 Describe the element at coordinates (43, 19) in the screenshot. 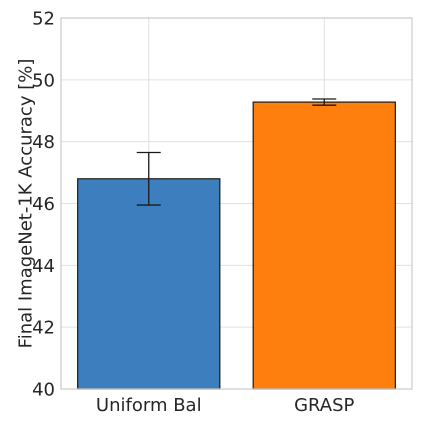

I see `y-tick-label: 52` at that location.